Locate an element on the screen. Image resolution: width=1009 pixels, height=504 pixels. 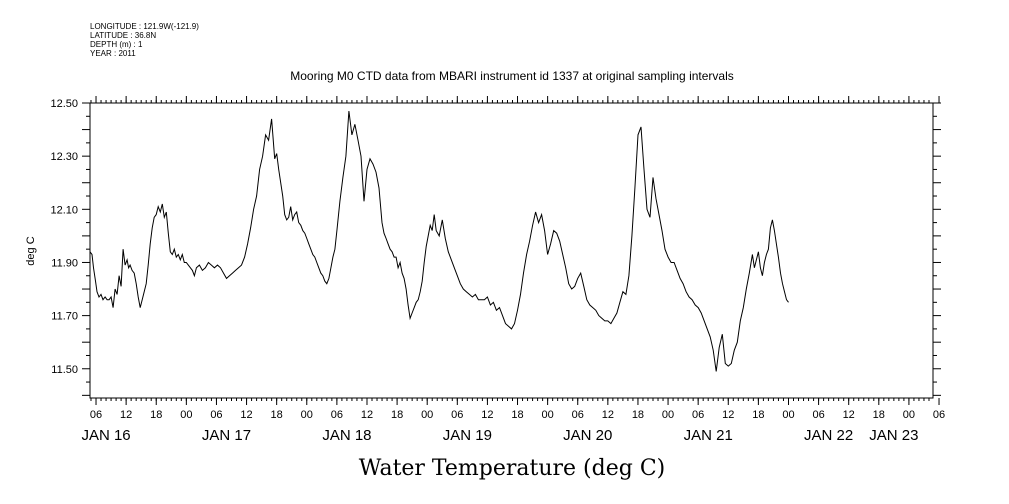
x-day-label: JAN 18 is located at coordinates (346, 435).